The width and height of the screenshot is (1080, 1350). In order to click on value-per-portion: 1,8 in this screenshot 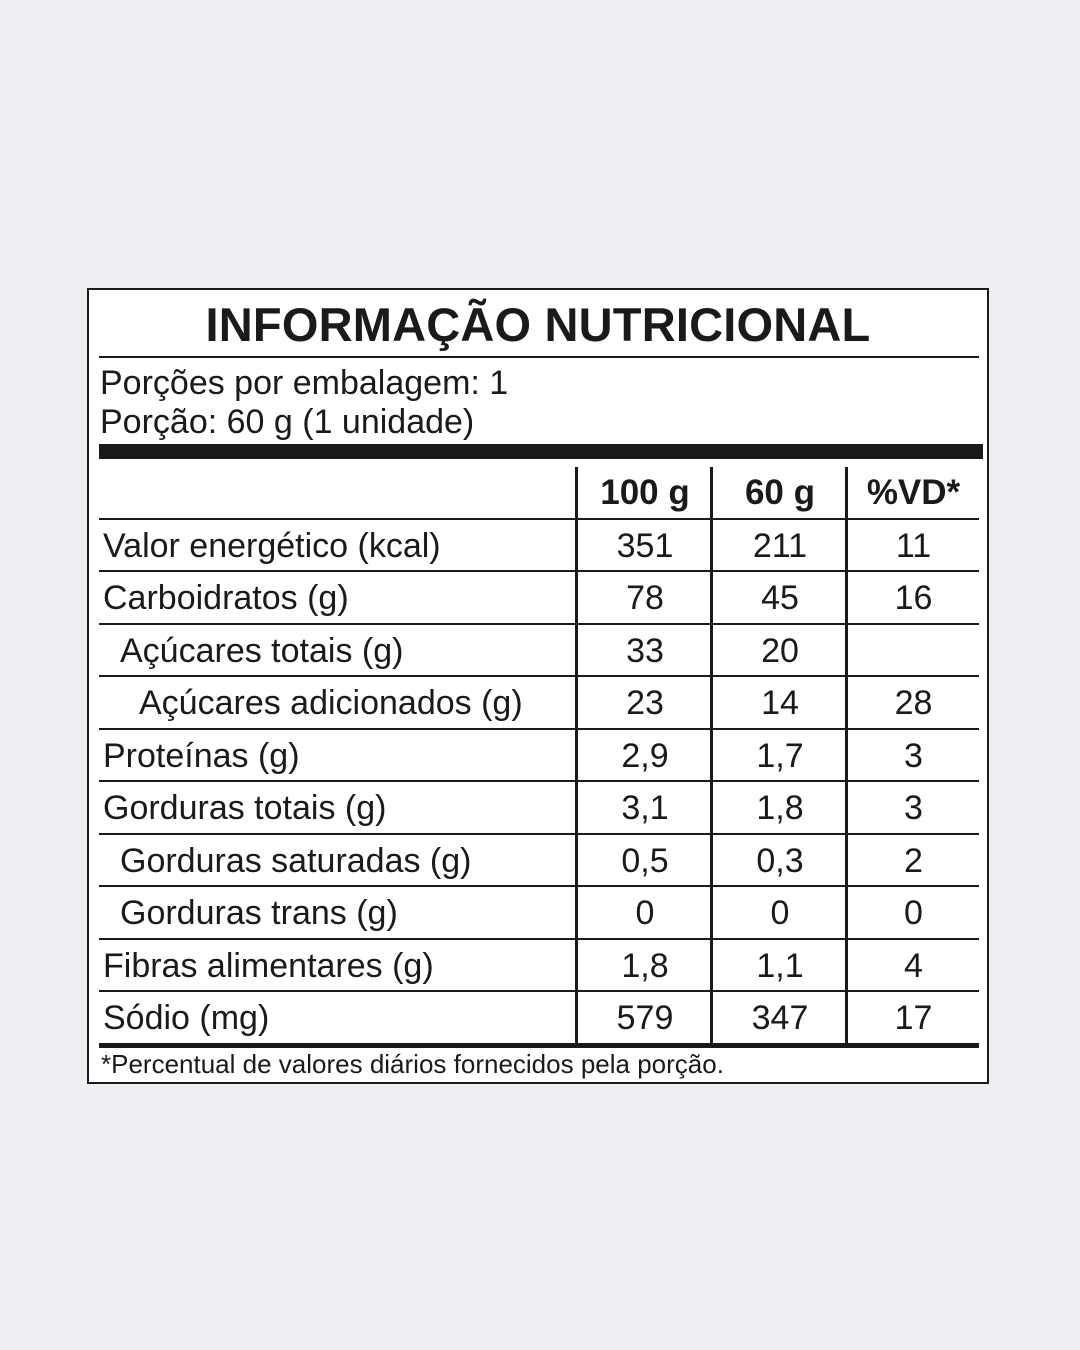, I will do `click(780, 808)`.